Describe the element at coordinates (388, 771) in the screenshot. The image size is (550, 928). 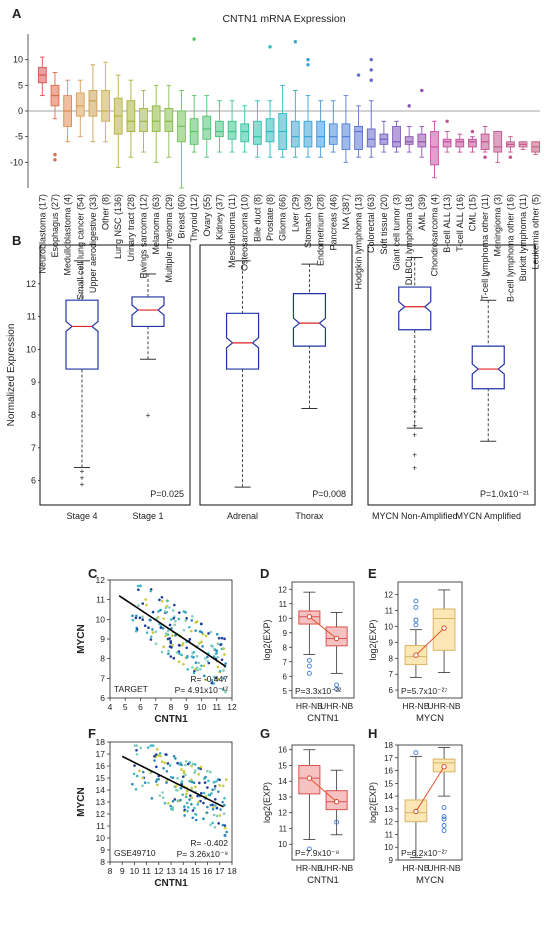
I see `panel-h-ytick-label: 16` at that location.